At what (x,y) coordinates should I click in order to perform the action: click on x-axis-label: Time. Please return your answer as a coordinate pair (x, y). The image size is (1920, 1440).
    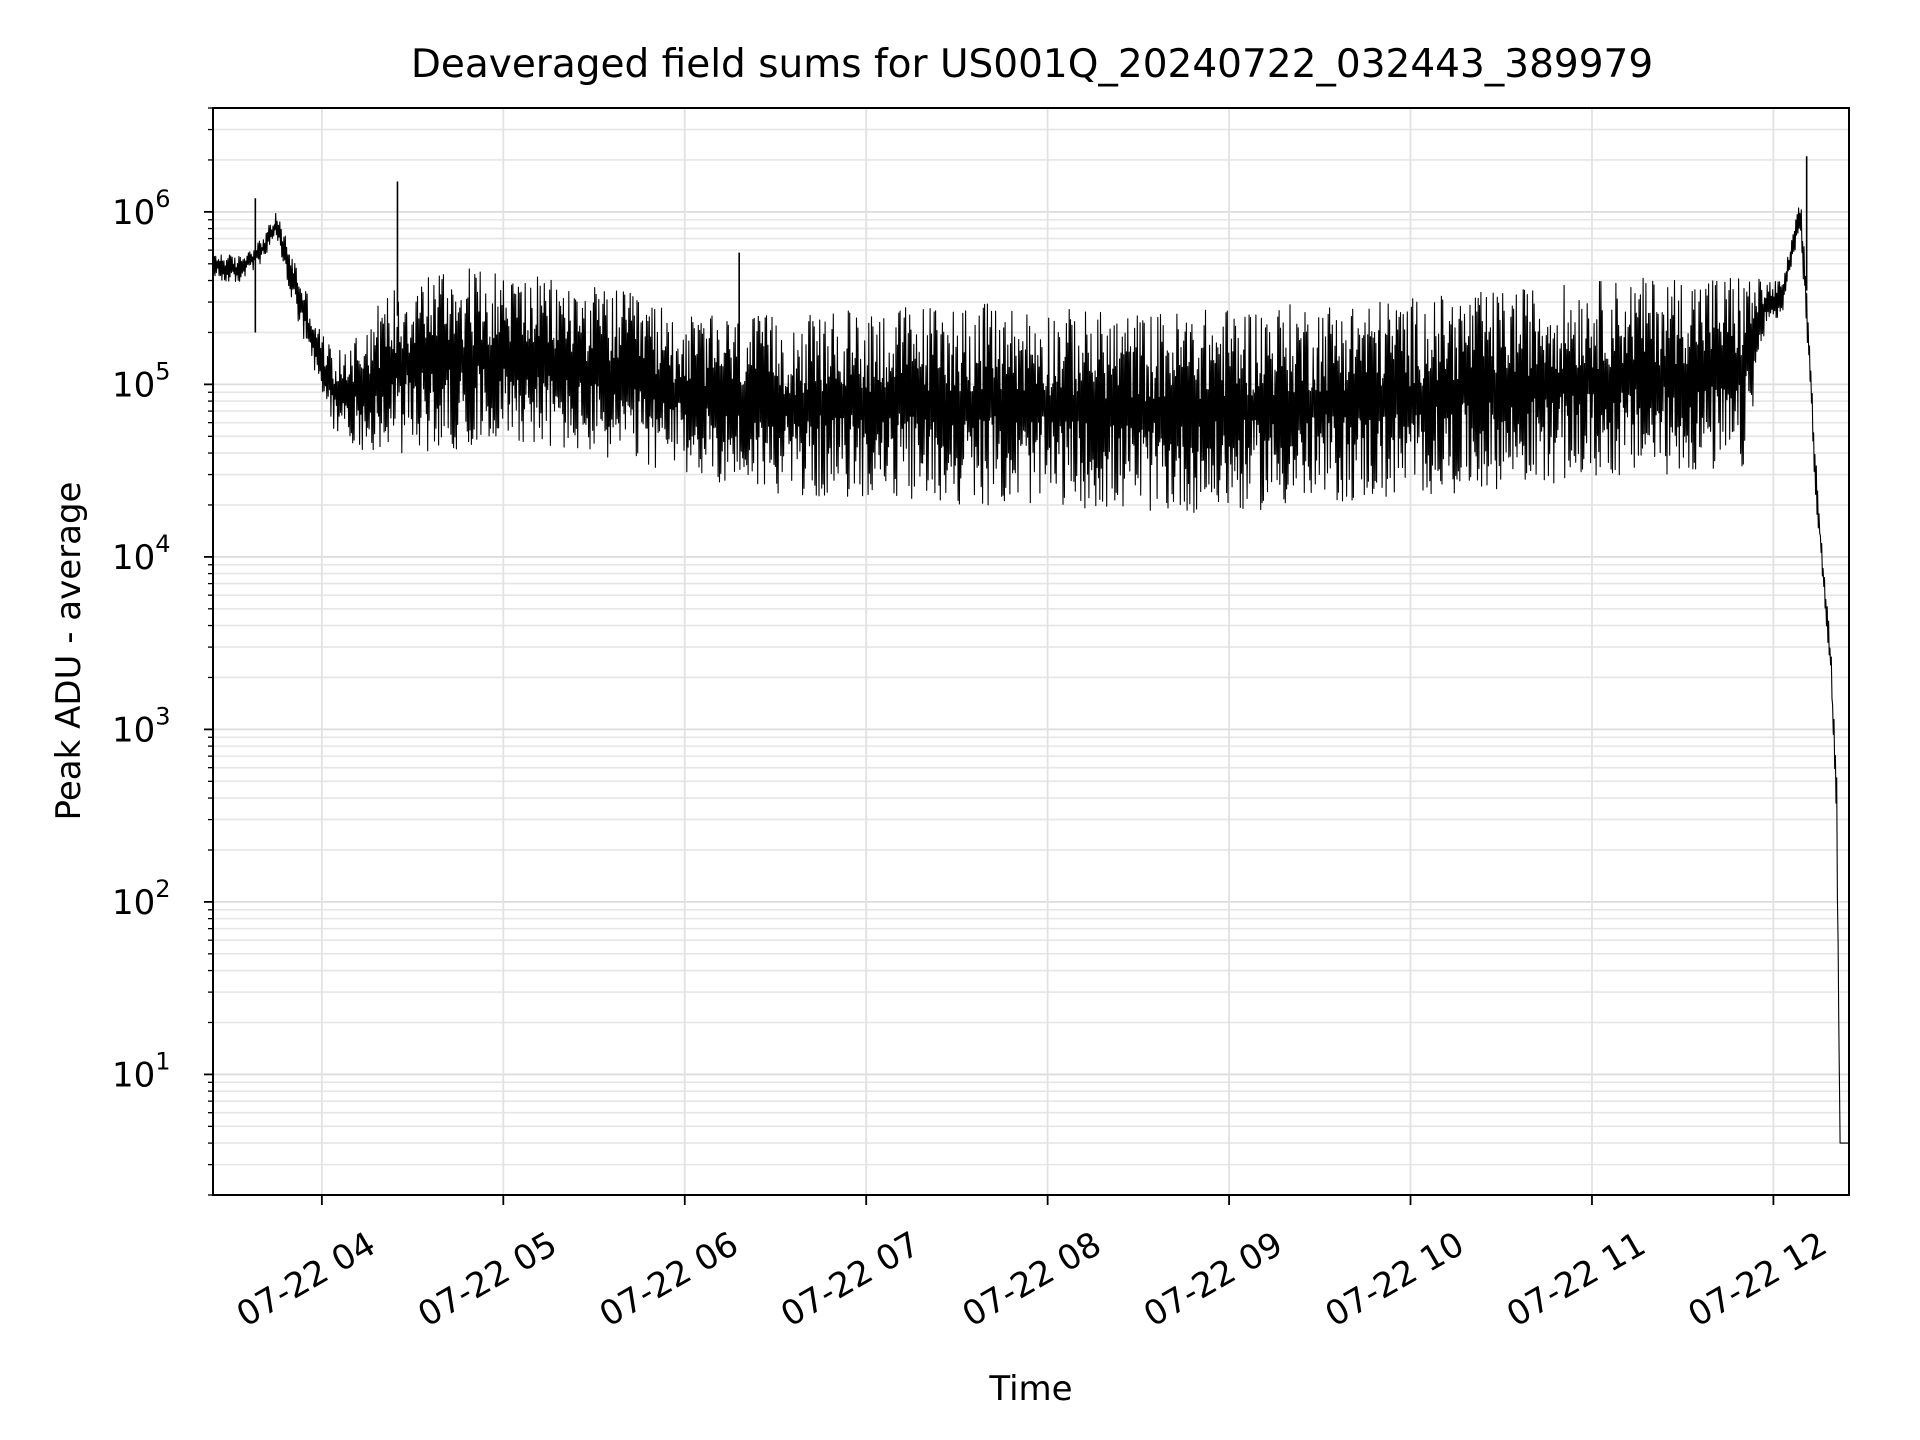
    Looking at the image, I should click on (1030, 1389).